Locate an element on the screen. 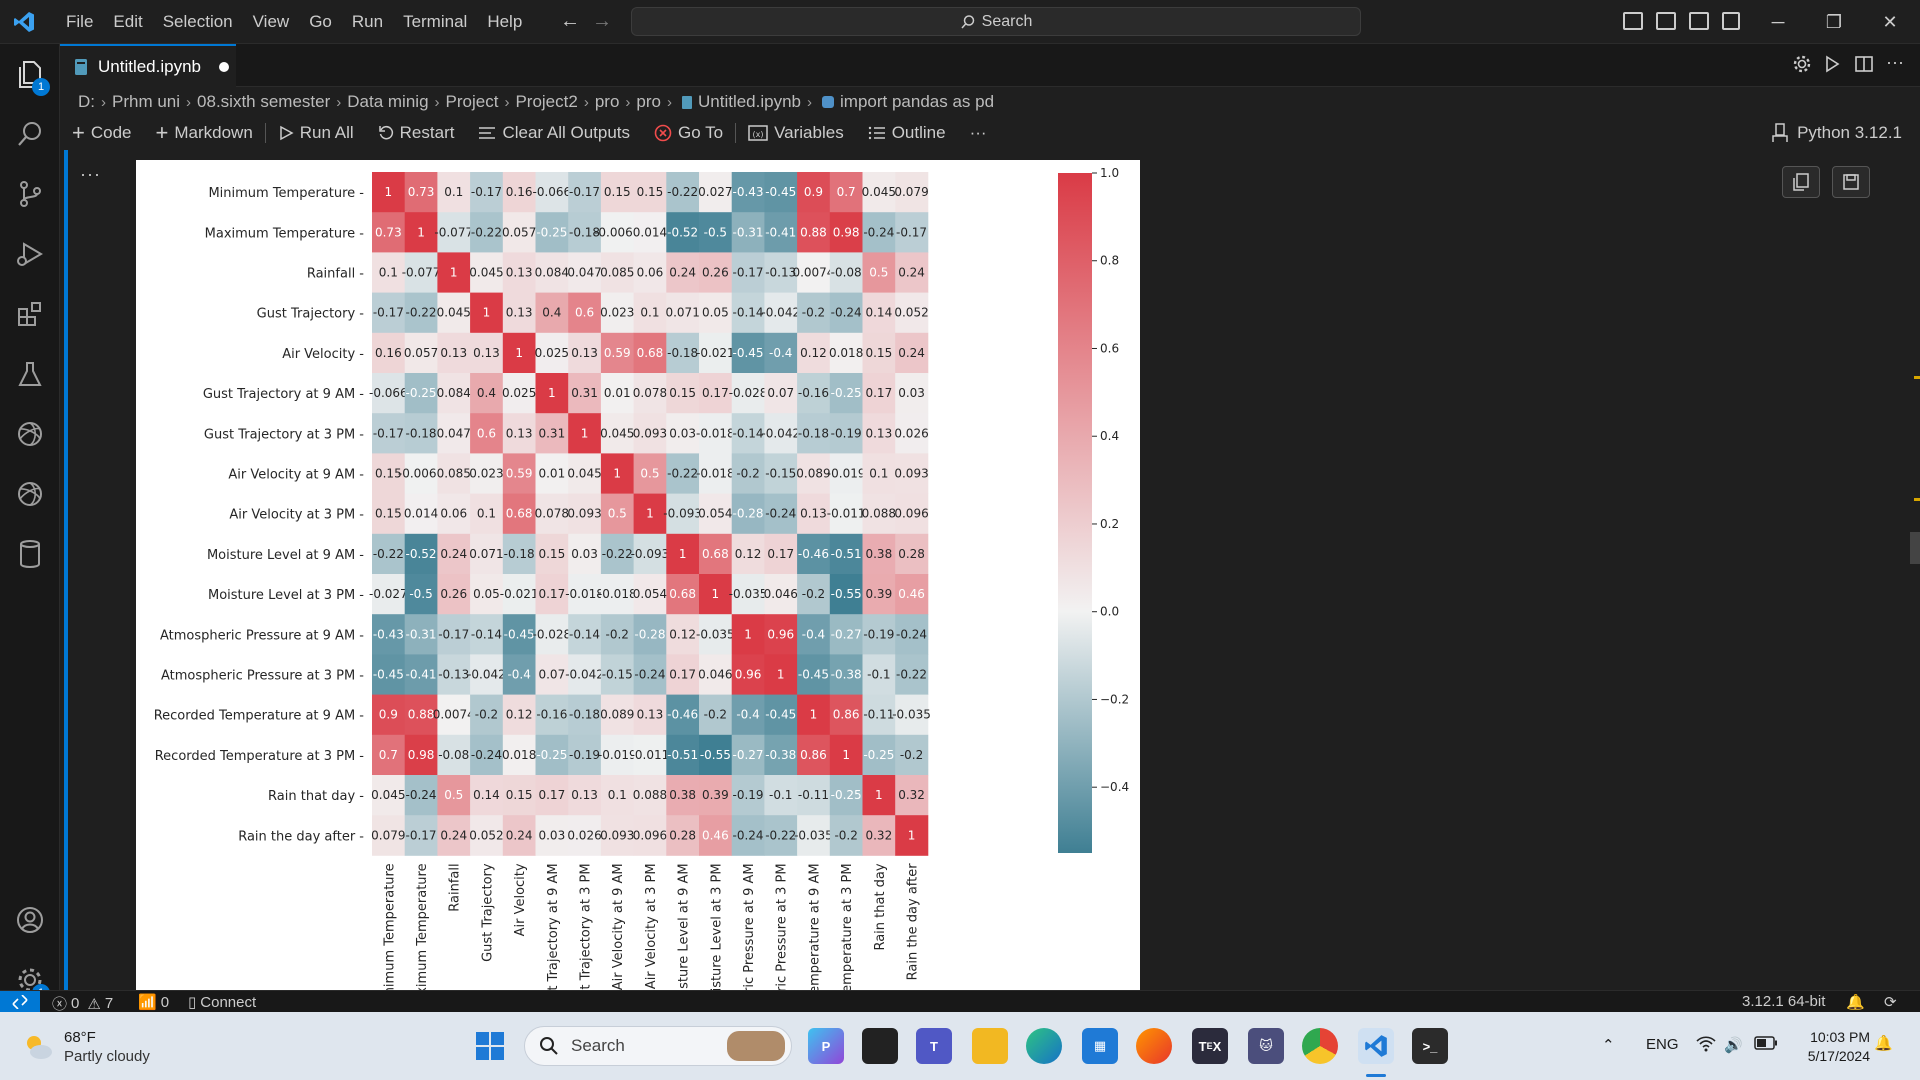 The image size is (1920, 1080). heatmap-value: -0.55 is located at coordinates (846, 594).